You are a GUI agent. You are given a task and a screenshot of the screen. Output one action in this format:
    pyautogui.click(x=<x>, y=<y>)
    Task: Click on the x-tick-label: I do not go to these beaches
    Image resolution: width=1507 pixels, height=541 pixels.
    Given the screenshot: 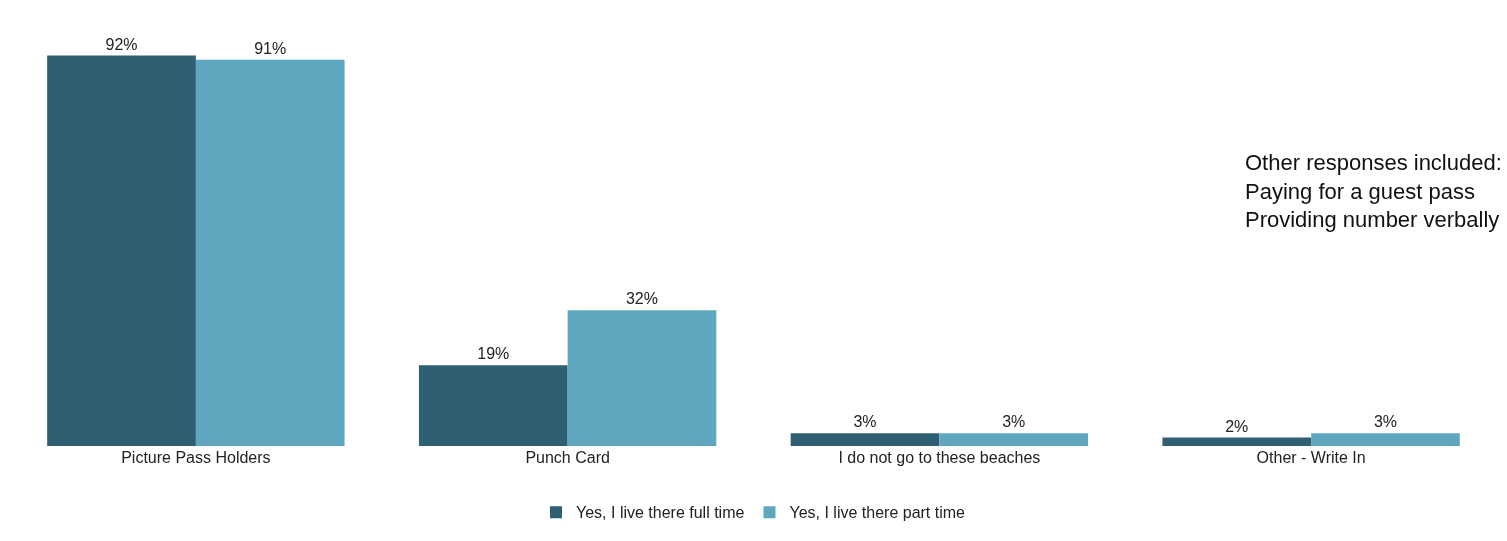 What is the action you would take?
    pyautogui.click(x=939, y=457)
    